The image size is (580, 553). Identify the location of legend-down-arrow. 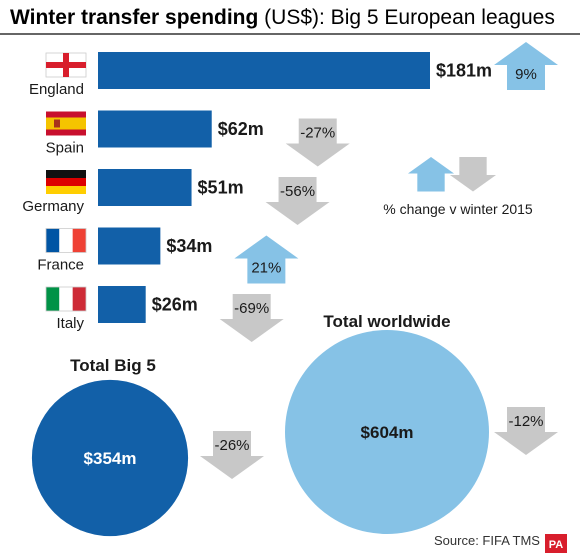
(473, 174).